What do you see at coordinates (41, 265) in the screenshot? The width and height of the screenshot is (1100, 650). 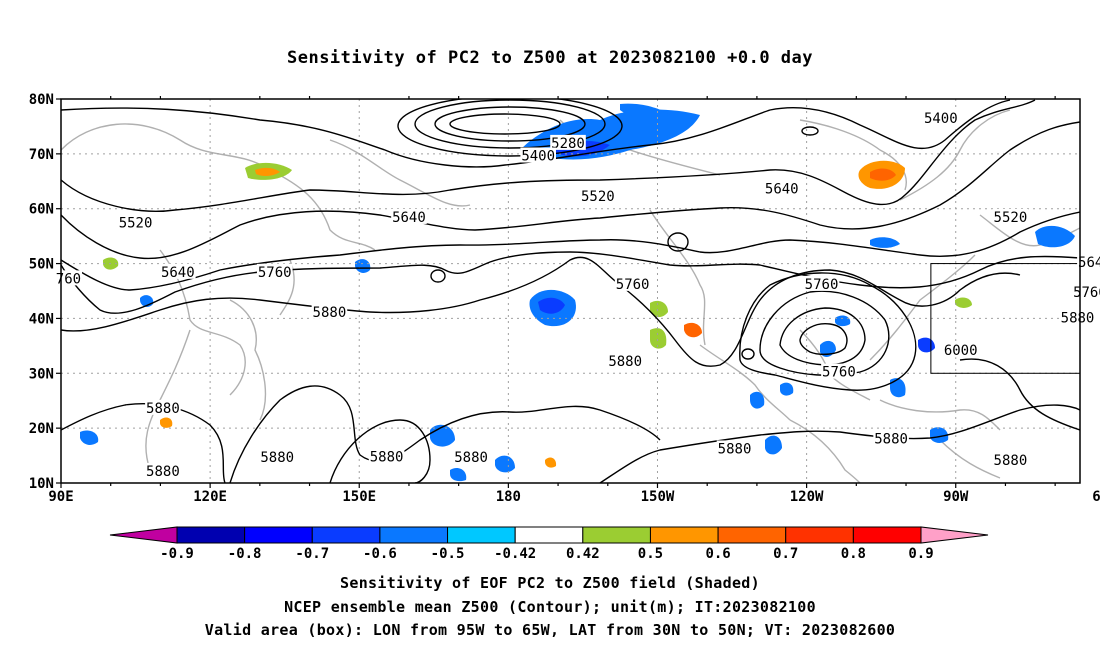 I see `lat-label: 50N` at bounding box center [41, 265].